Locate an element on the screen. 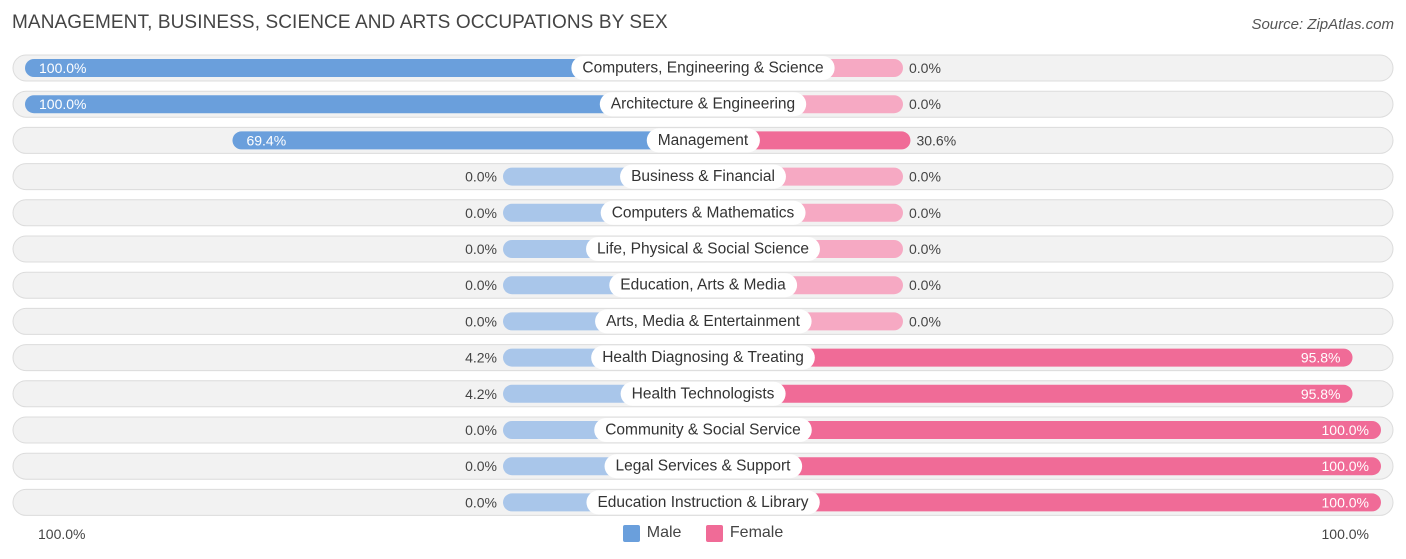 This screenshot has width=1406, height=559. category-label: Community & Social Service is located at coordinates (703, 430).